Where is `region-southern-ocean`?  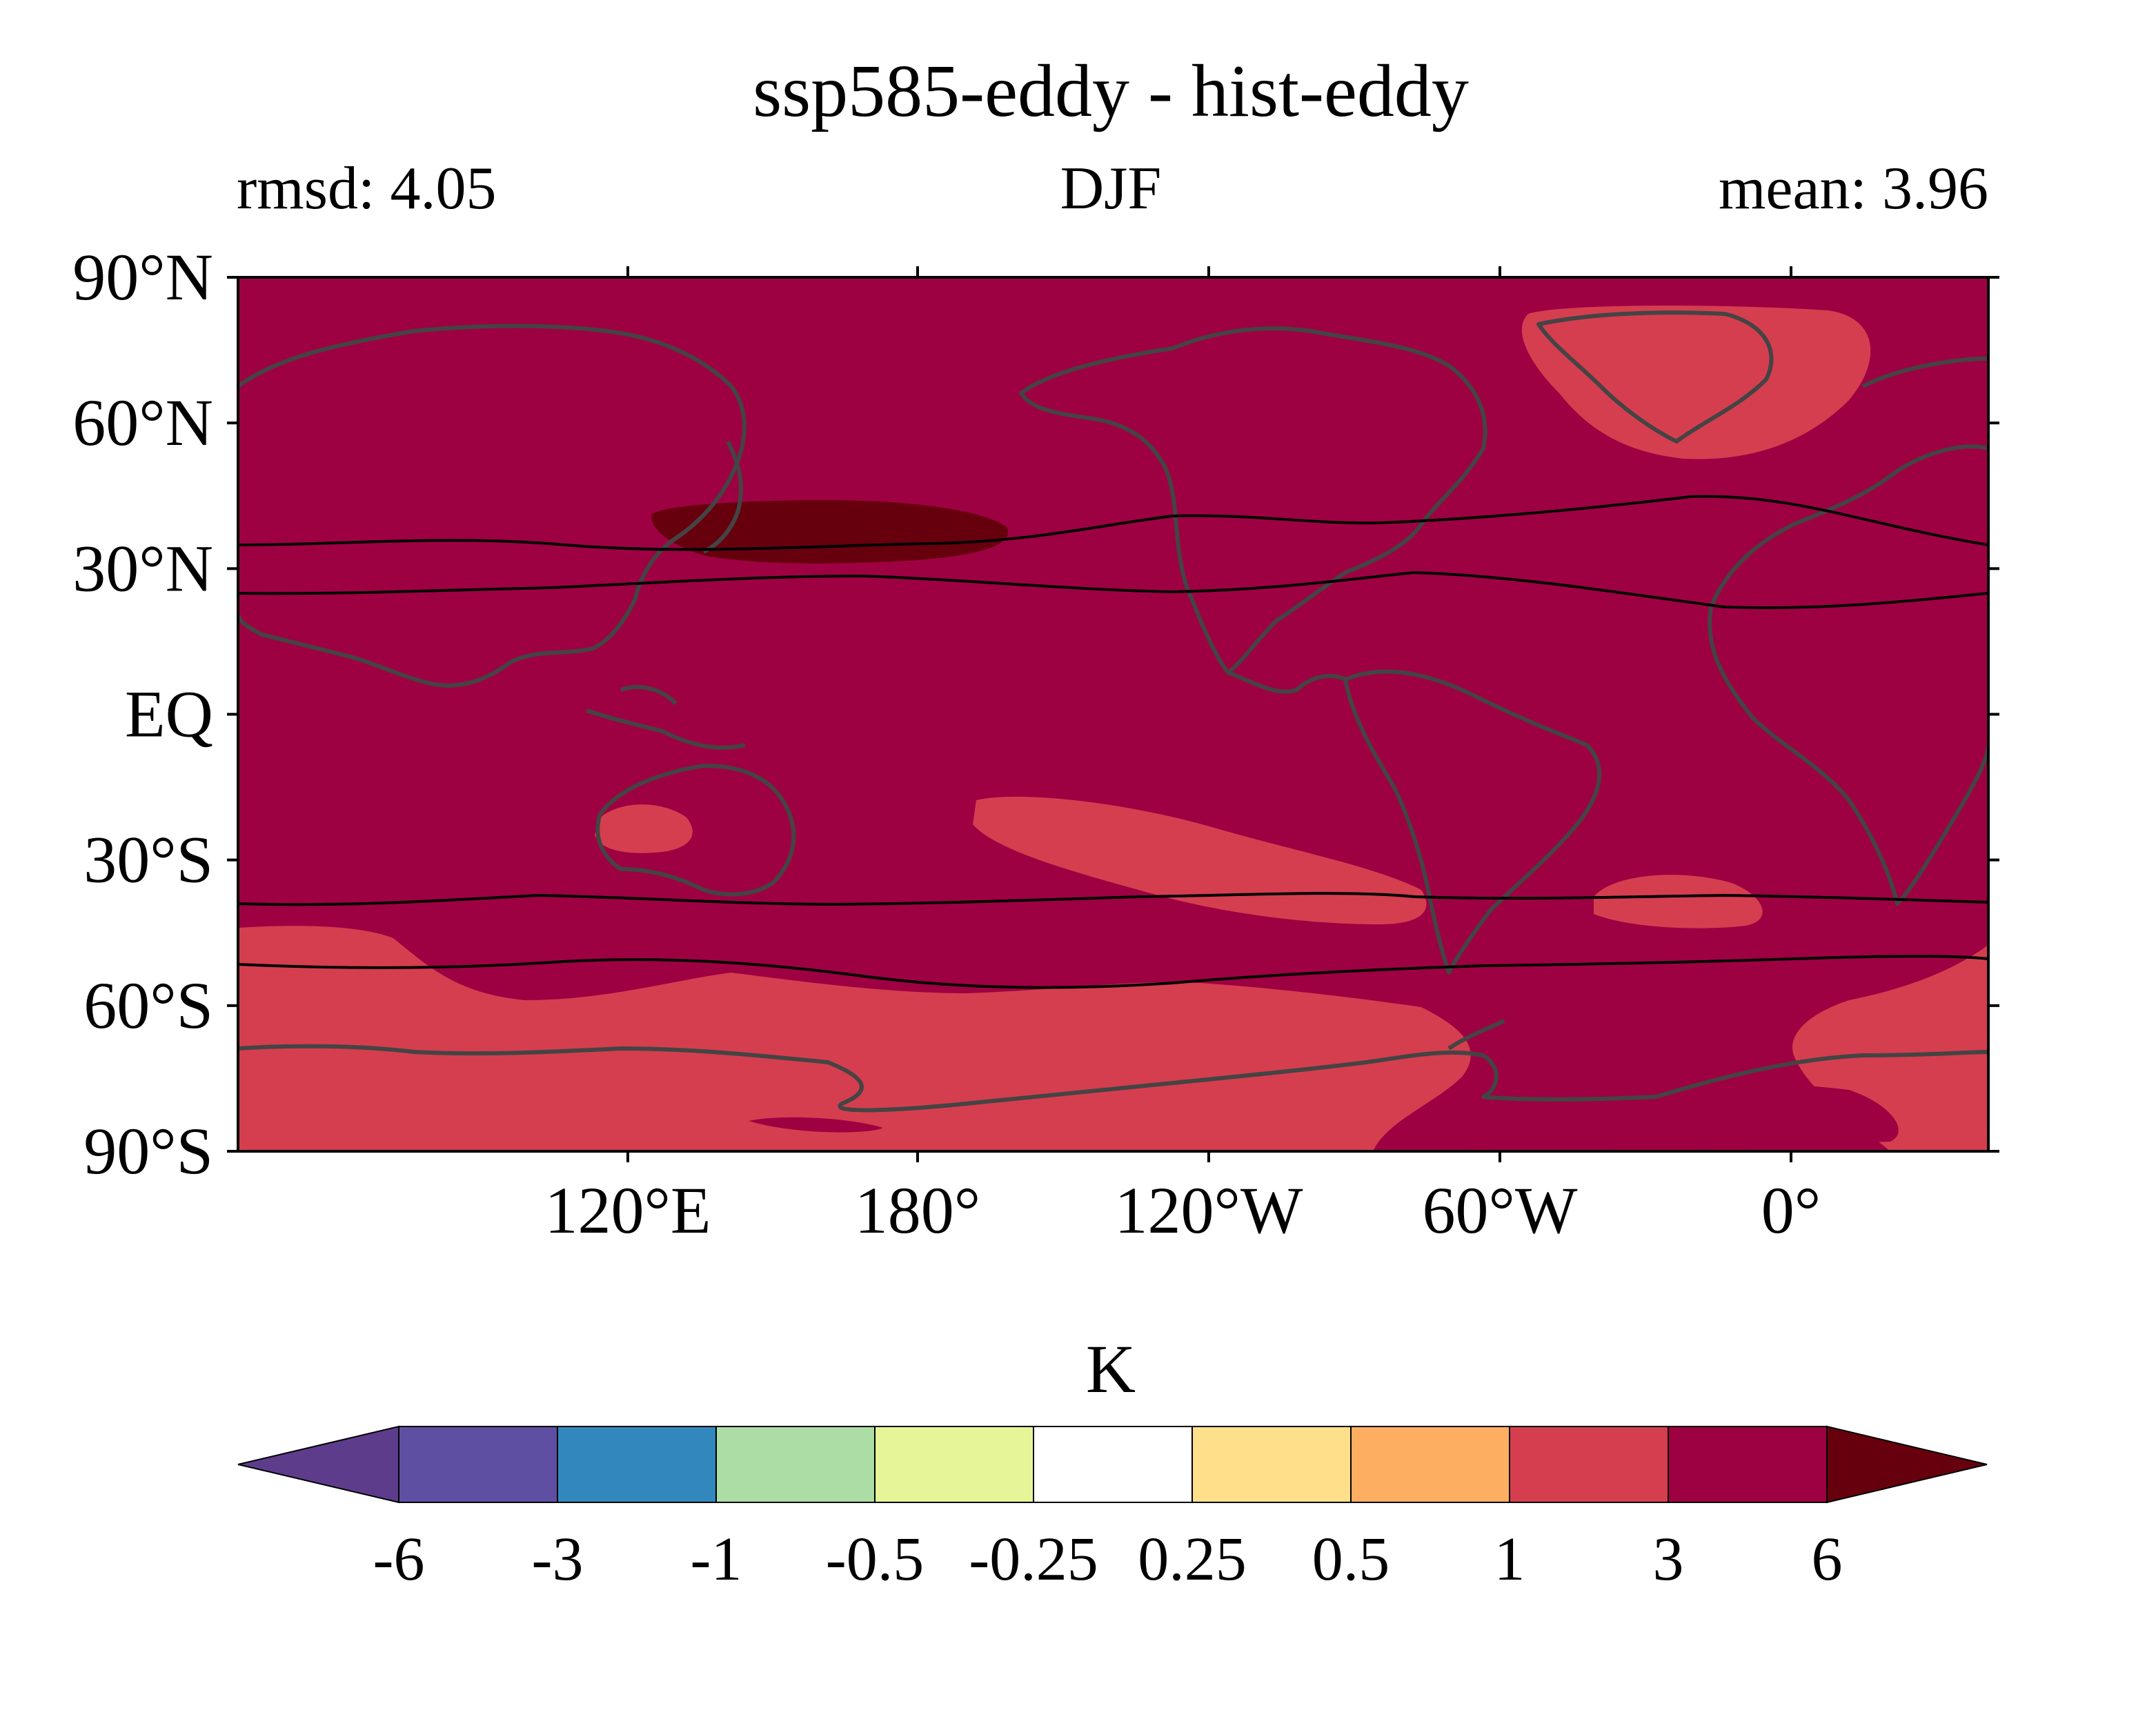
region-southern-ocean is located at coordinates (854, 1038).